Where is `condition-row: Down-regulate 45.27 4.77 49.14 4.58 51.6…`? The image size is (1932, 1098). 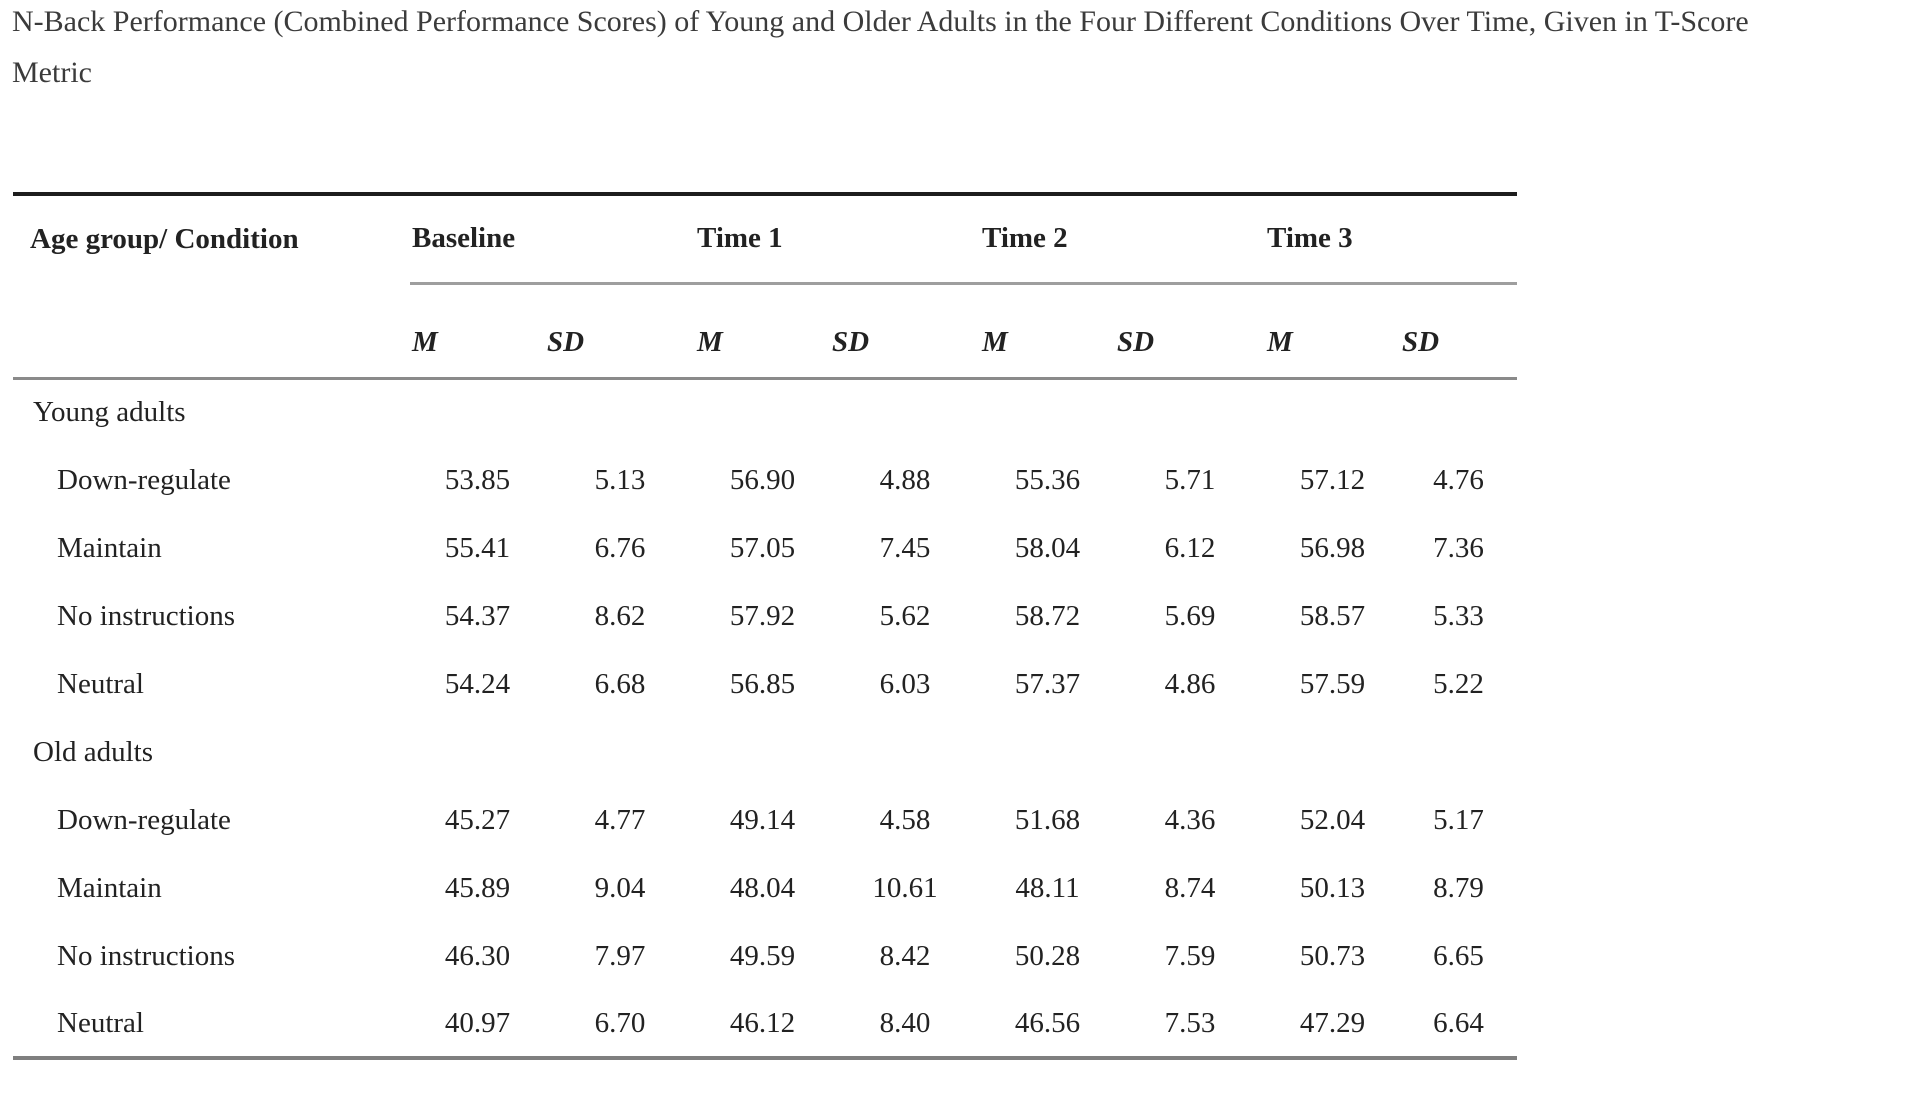 condition-row: Down-regulate 45.27 4.77 49.14 4.58 51.6… is located at coordinates (765, 820).